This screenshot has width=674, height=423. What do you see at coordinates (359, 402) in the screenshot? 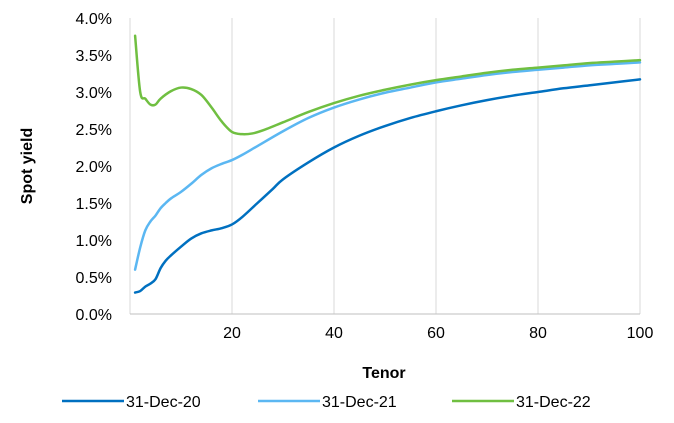
I see `legend-label: 31-Dec-21` at bounding box center [359, 402].